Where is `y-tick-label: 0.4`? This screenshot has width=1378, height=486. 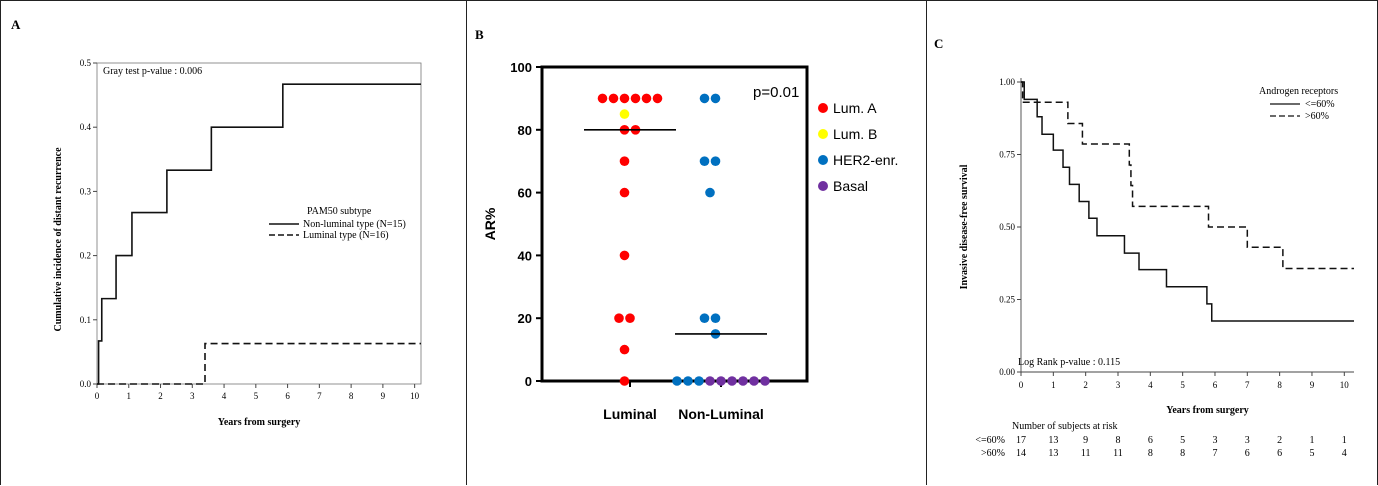 y-tick-label: 0.4 is located at coordinates (86, 127).